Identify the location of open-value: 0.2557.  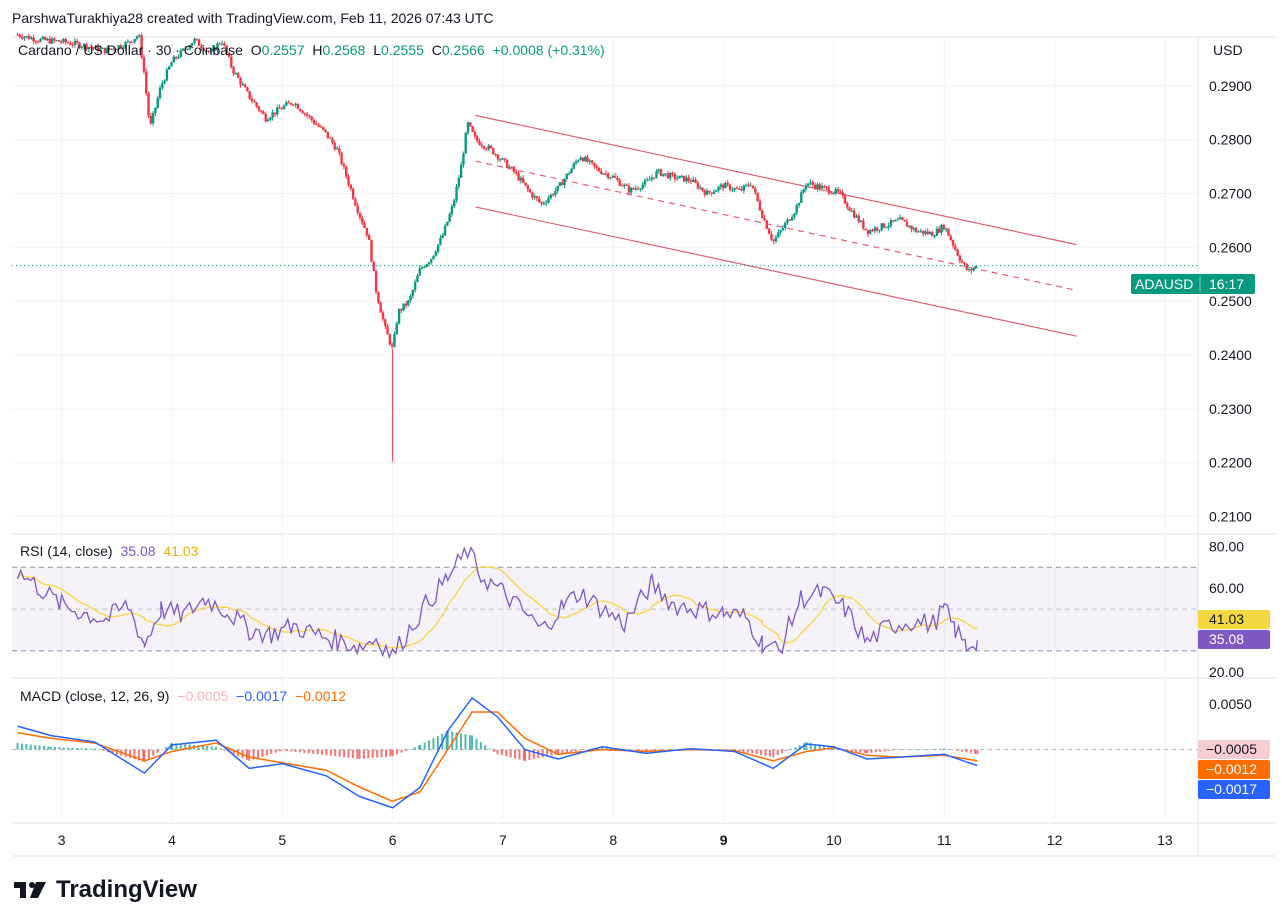
(283, 50).